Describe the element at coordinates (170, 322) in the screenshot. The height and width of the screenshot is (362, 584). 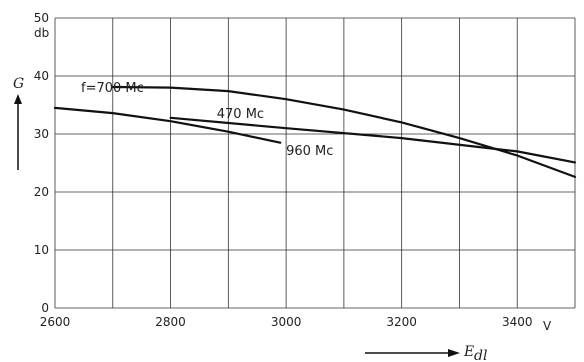
I see `x-tick-label: 2800` at that location.